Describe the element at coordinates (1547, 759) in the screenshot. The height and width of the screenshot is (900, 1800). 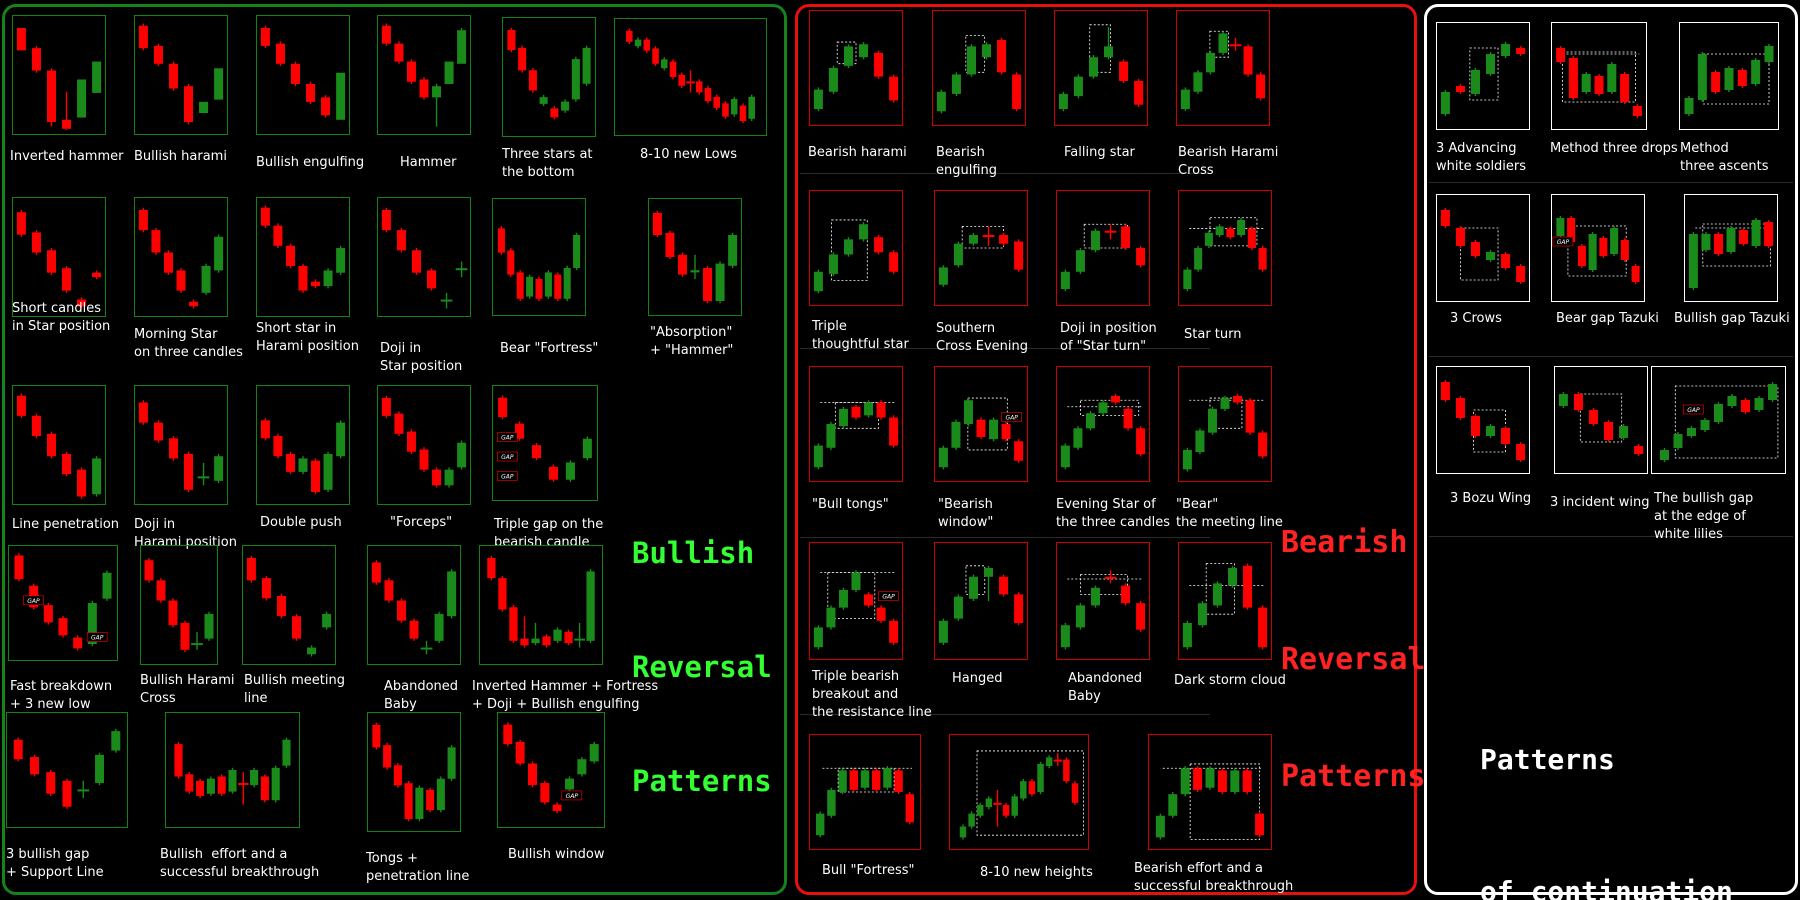
I see `title-line: Patterns` at that location.